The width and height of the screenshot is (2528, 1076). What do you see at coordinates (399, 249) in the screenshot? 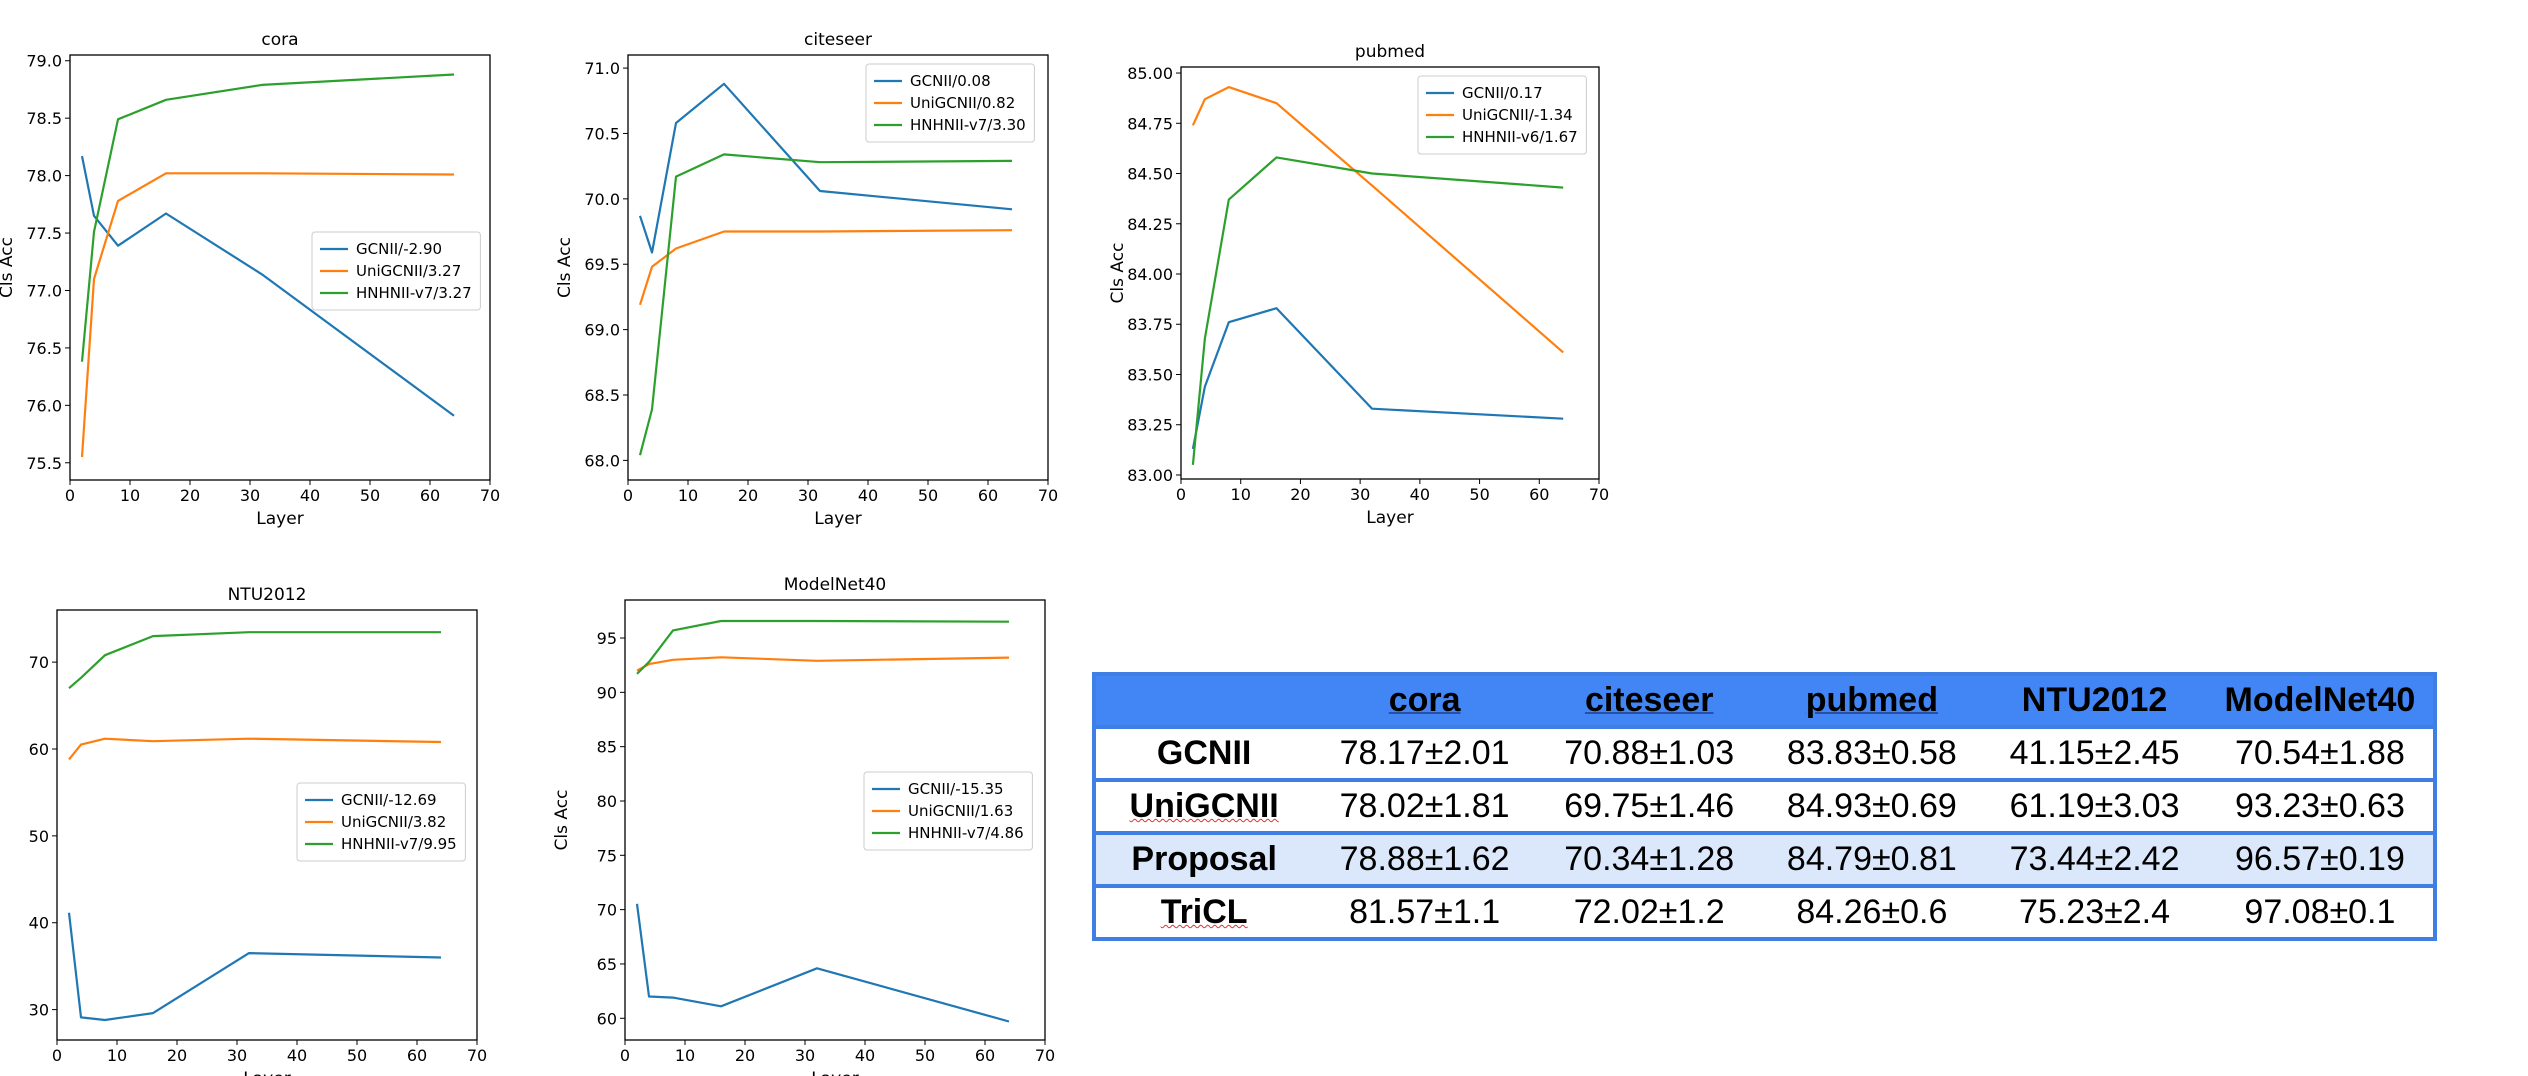
I see `legend-entry: GCNII/-2.90` at bounding box center [399, 249].